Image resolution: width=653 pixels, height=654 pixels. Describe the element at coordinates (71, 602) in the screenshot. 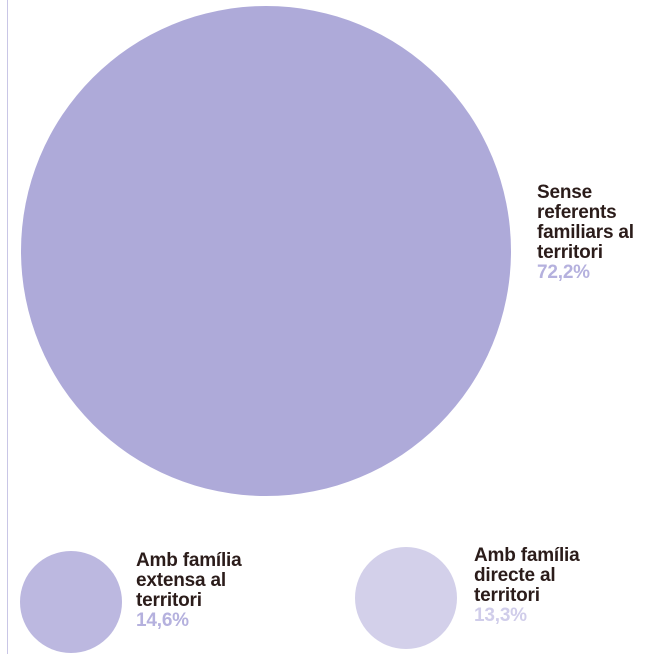

I see `bubble-familia-extensa` at that location.